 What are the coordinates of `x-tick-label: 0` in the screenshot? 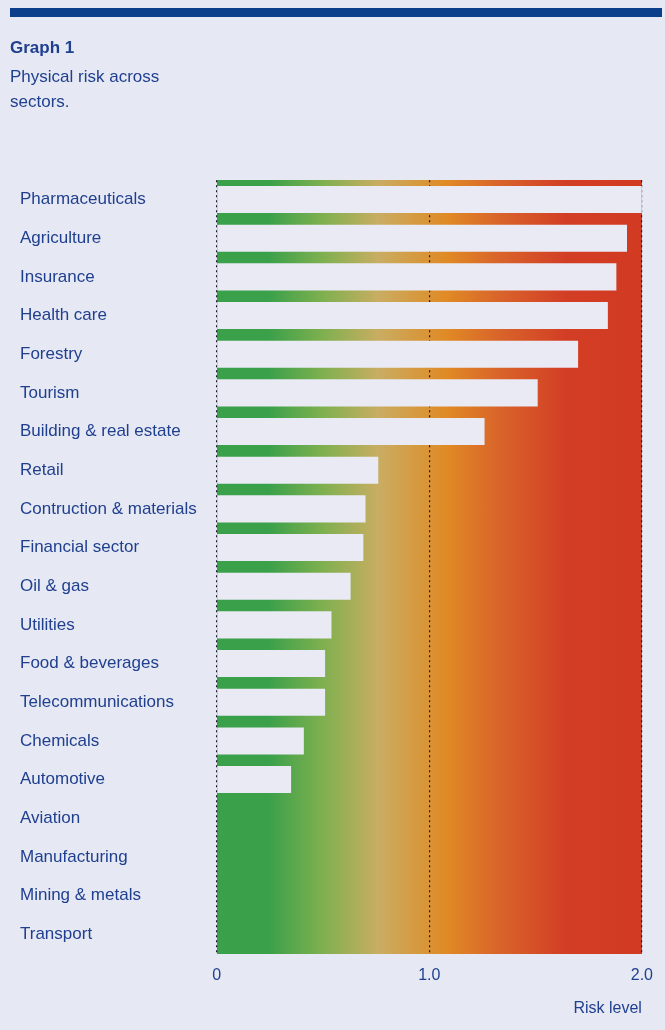 It's located at (217, 974).